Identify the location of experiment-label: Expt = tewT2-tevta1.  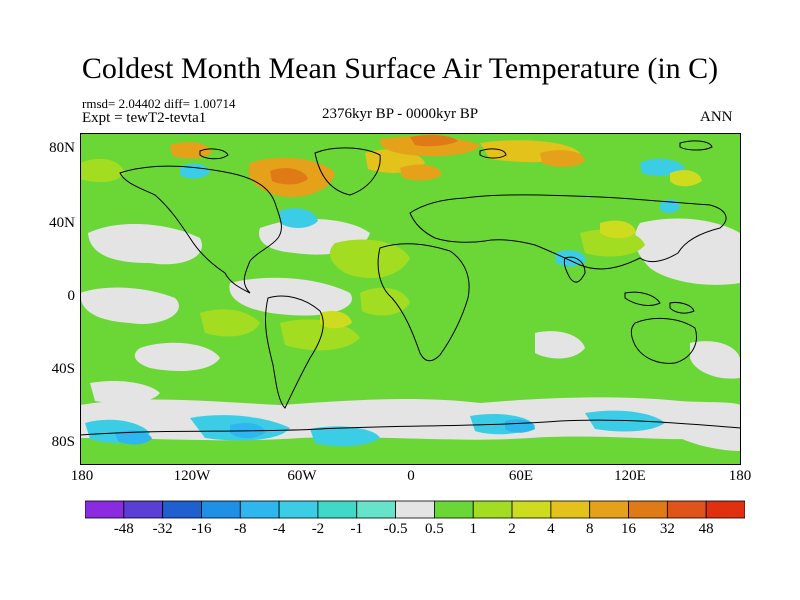
(144, 118).